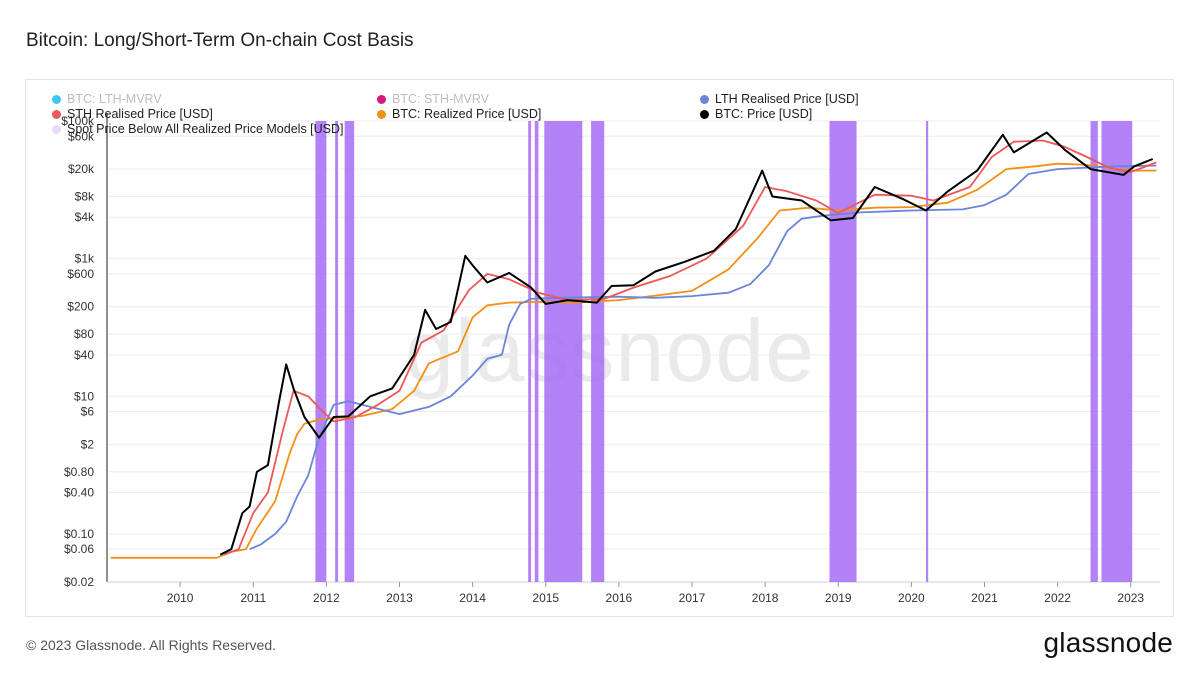 The height and width of the screenshot is (675, 1199). Describe the element at coordinates (80, 307) in the screenshot. I see `y-tick-label: $200` at that location.